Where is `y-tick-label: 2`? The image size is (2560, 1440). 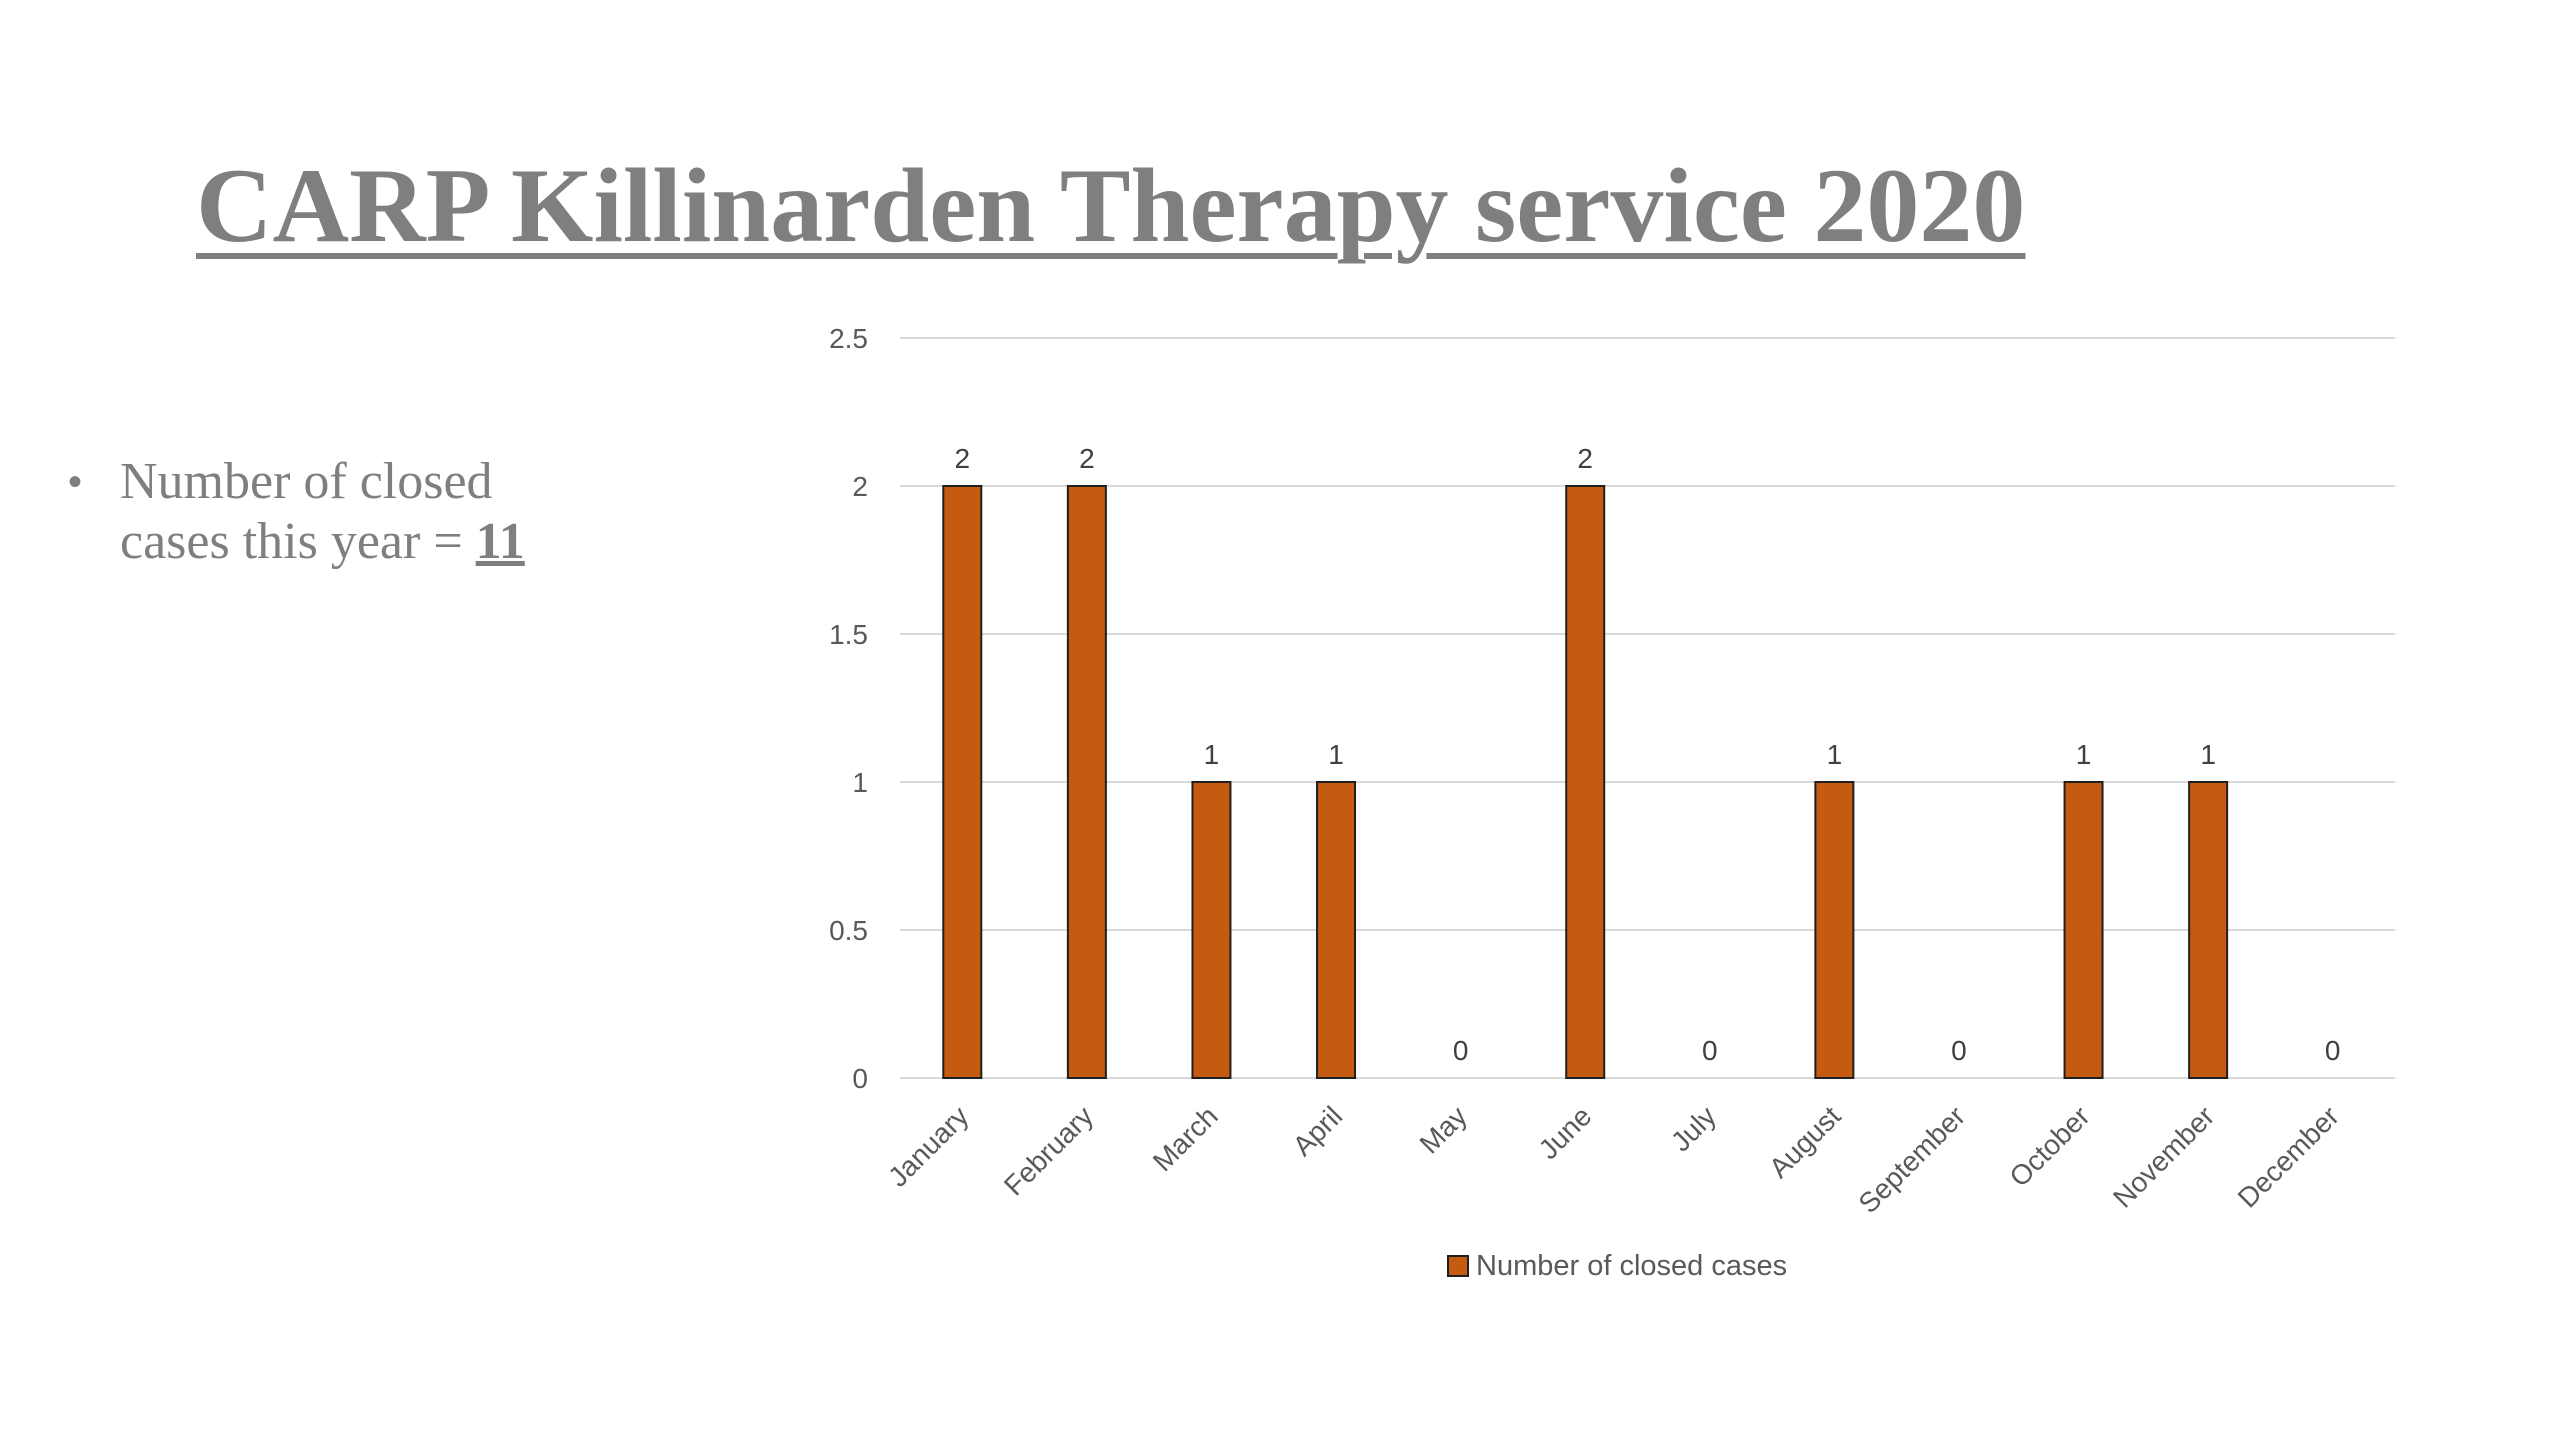
y-tick-label: 2 is located at coordinates (860, 486).